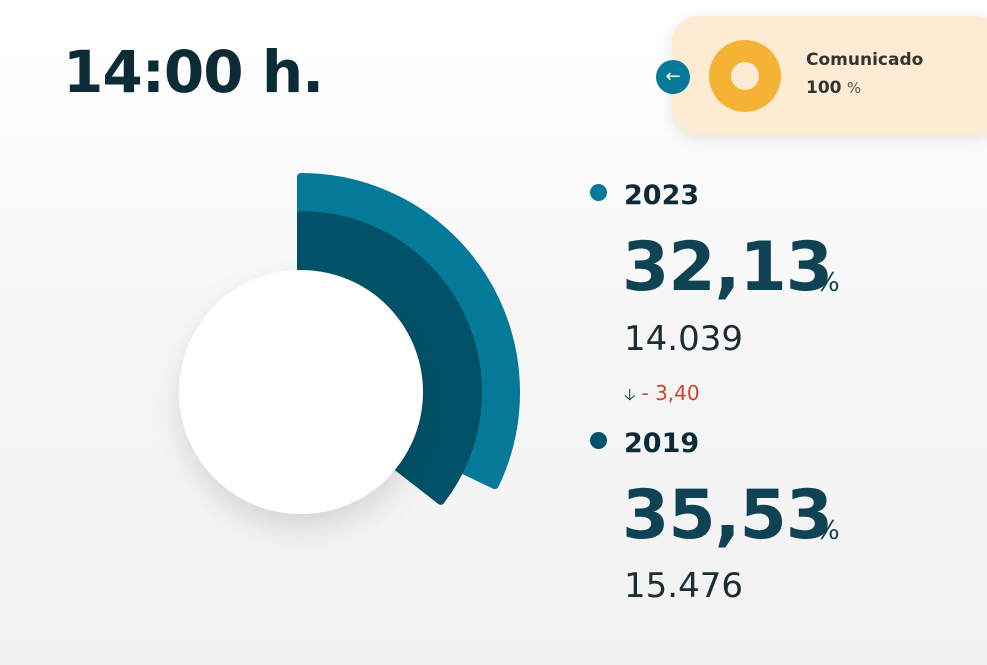 The height and width of the screenshot is (665, 987). What do you see at coordinates (854, 88) in the screenshot?
I see `status-unit: %` at bounding box center [854, 88].